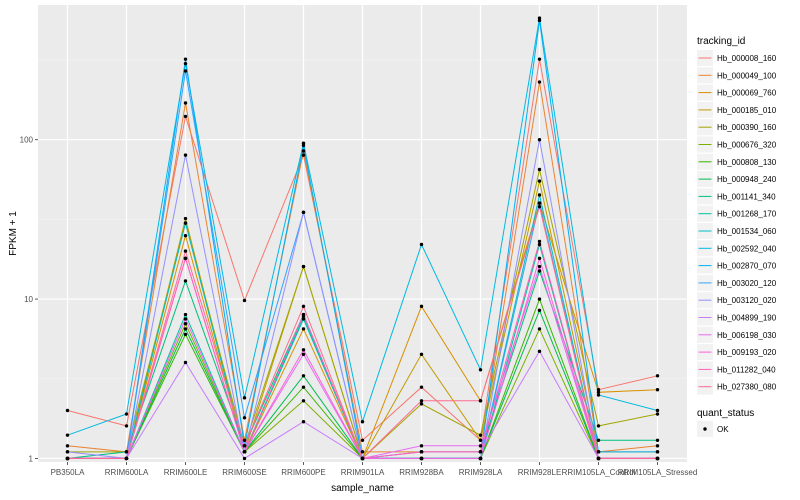  Describe the element at coordinates (28, 299) in the screenshot. I see `y-tick-label: 10` at that location.